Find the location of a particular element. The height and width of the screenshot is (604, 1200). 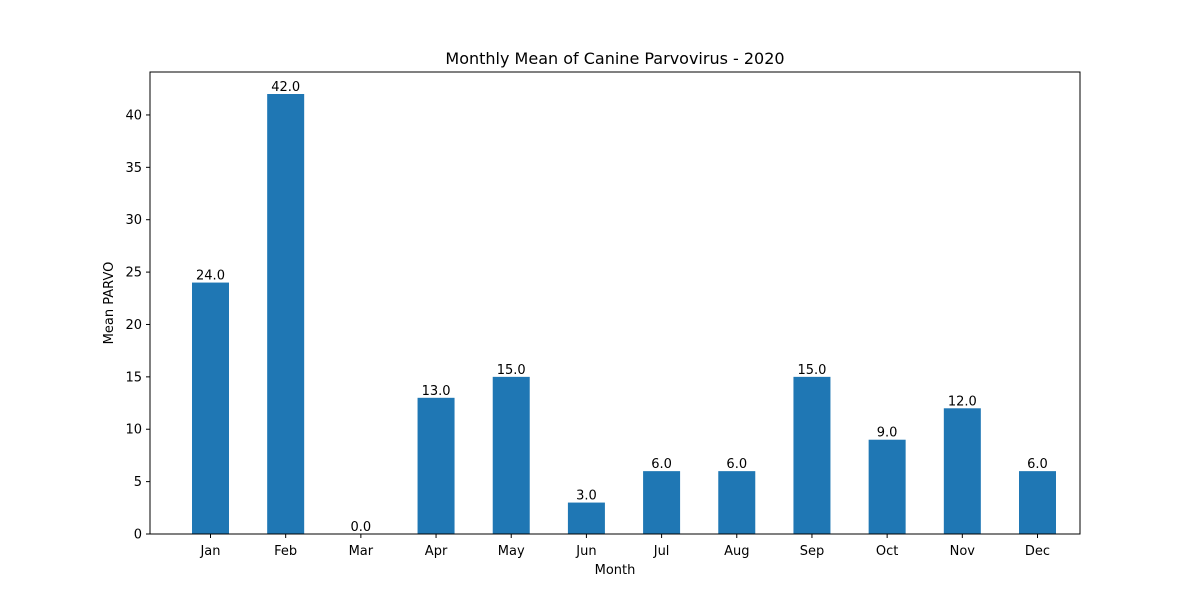

y-tick-label-30: 30 is located at coordinates (133, 220).